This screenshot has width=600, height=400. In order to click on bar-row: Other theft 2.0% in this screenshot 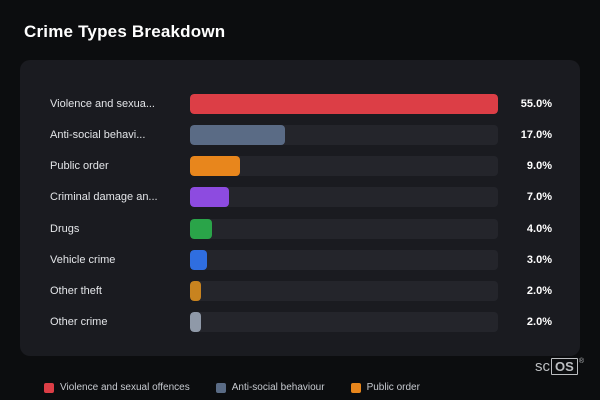, I will do `click(301, 290)`.